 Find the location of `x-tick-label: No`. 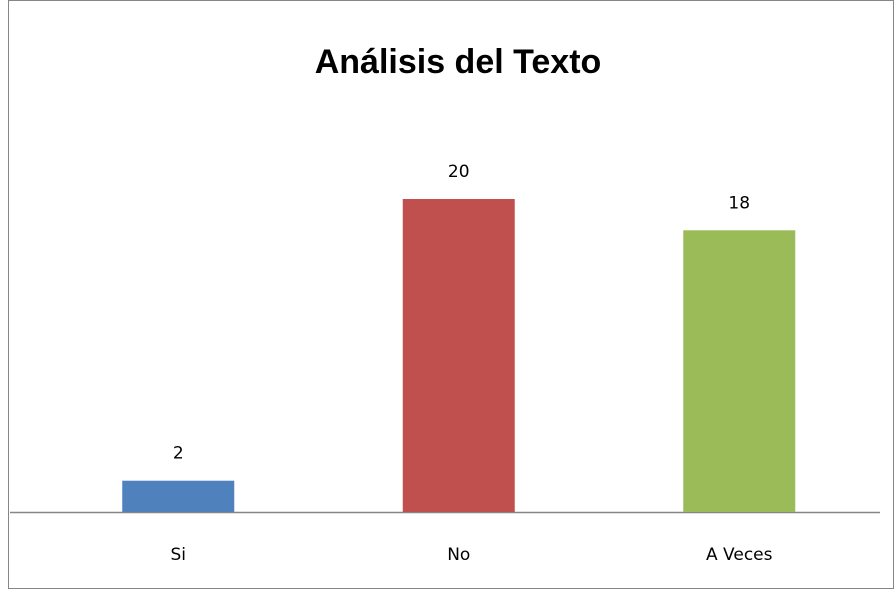

x-tick-label: No is located at coordinates (458, 555).